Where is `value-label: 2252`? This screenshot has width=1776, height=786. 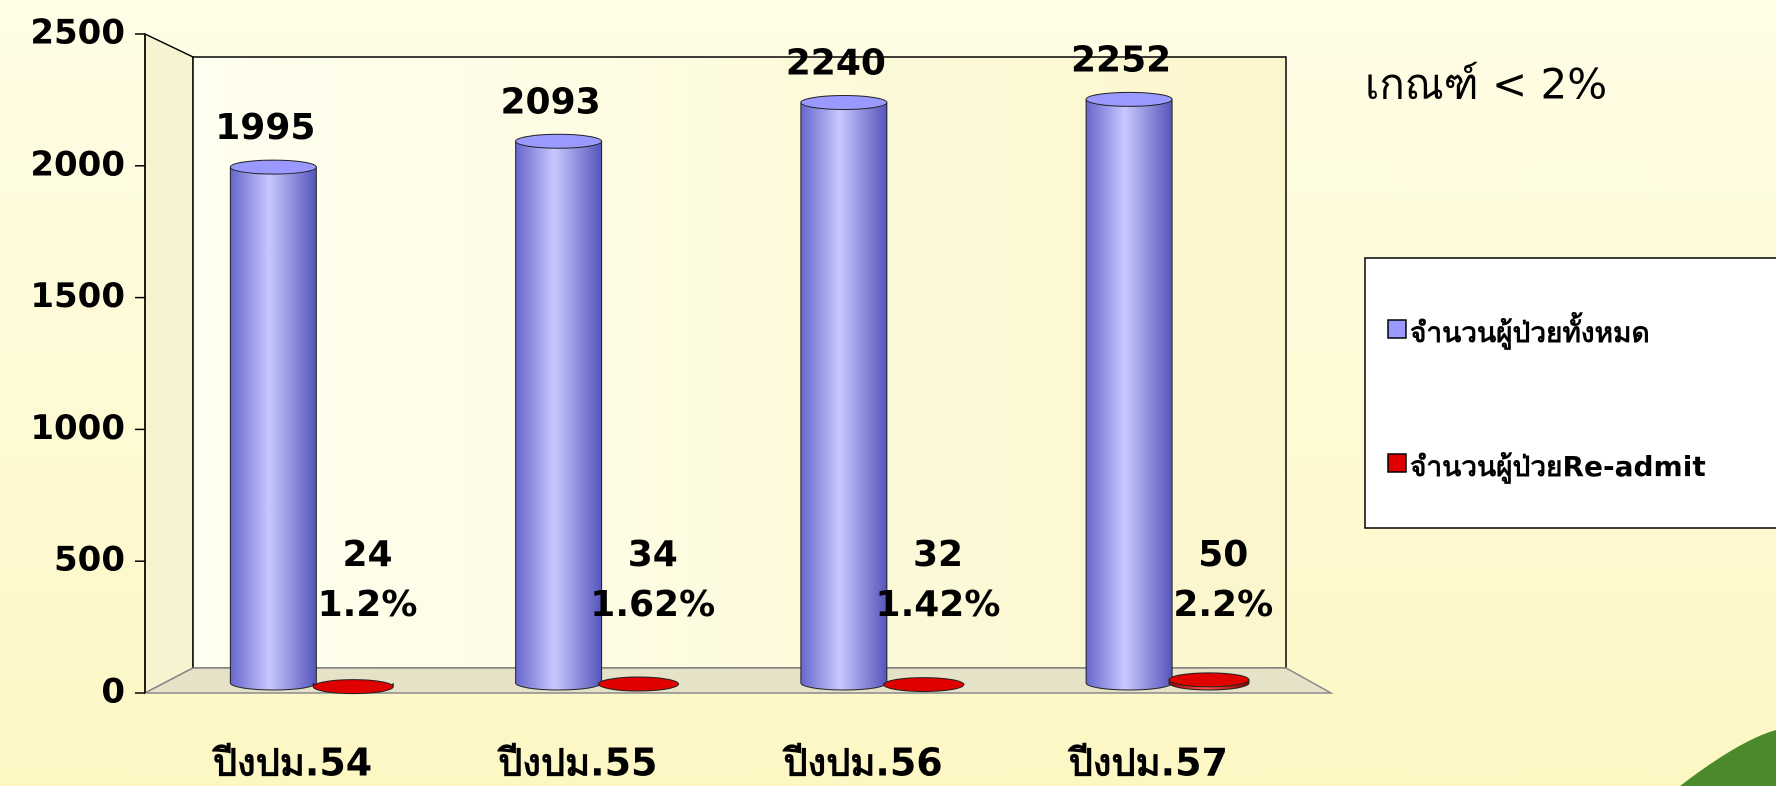
value-label: 2252 is located at coordinates (1121, 59).